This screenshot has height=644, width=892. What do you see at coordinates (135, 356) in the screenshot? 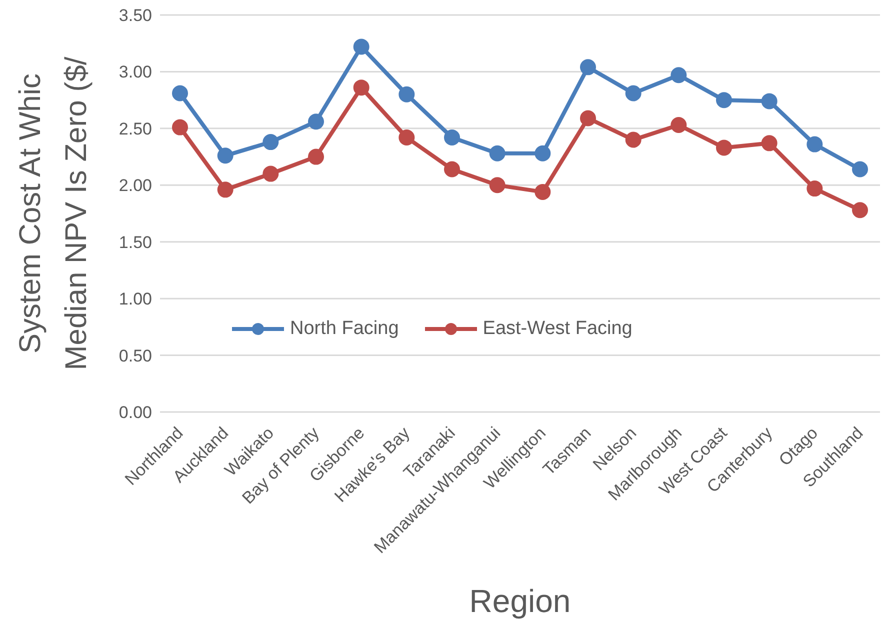
I see `y-tick-label: 0.50` at bounding box center [135, 356].